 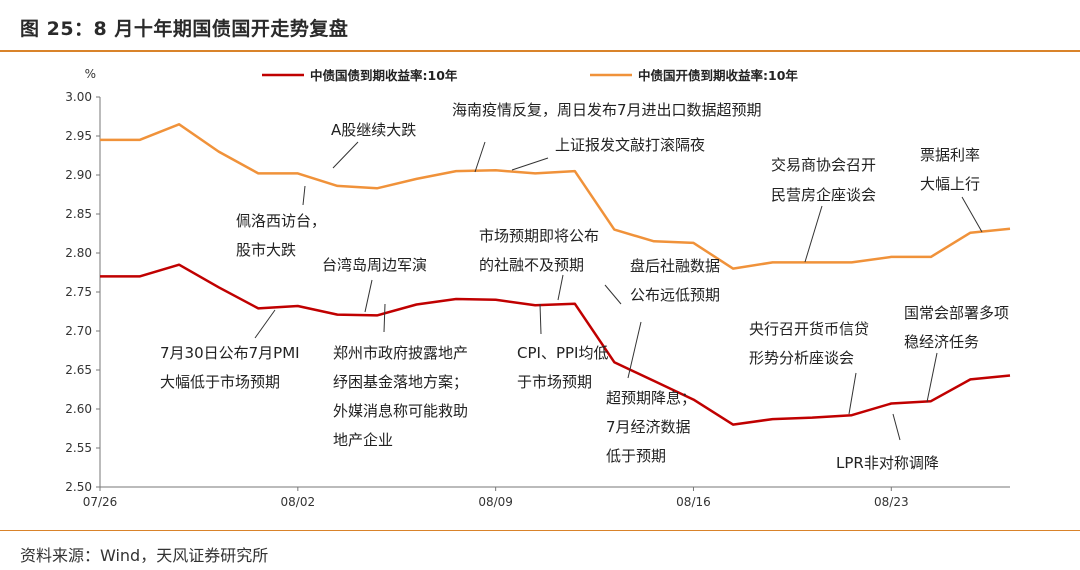 What do you see at coordinates (495, 502) in the screenshot?
I see `x-tick-label: 08/09` at bounding box center [495, 502].